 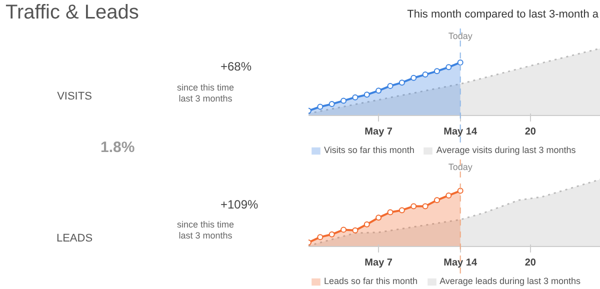 What do you see at coordinates (239, 205) in the screenshot?
I see `text: +109%` at bounding box center [239, 205].